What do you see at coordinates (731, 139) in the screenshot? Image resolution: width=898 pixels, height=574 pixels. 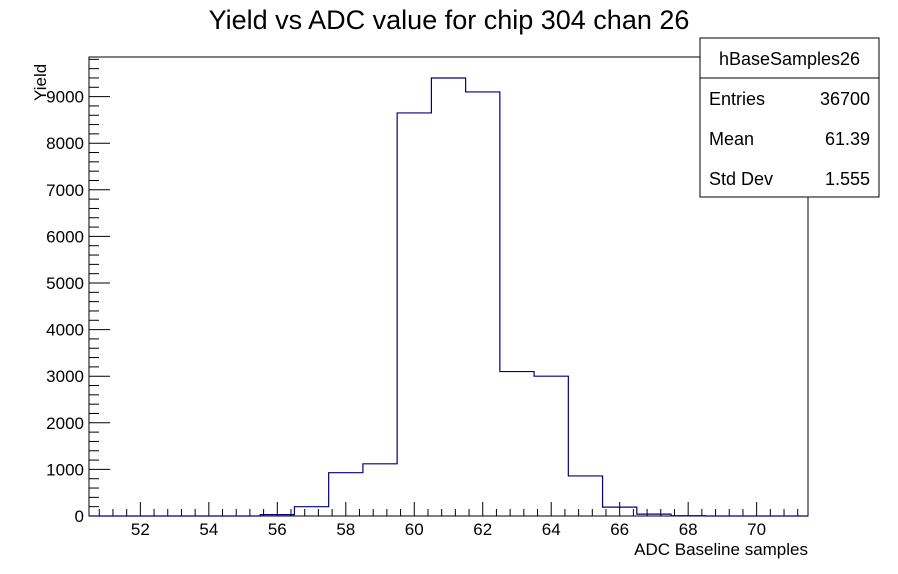 I see `stats-label-mean: Mean` at bounding box center [731, 139].